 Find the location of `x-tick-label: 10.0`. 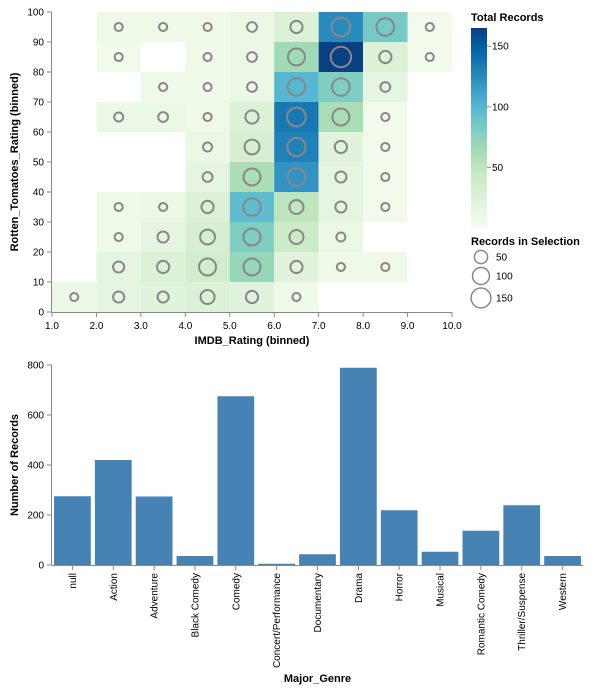

x-tick-label: 10.0 is located at coordinates (452, 326).